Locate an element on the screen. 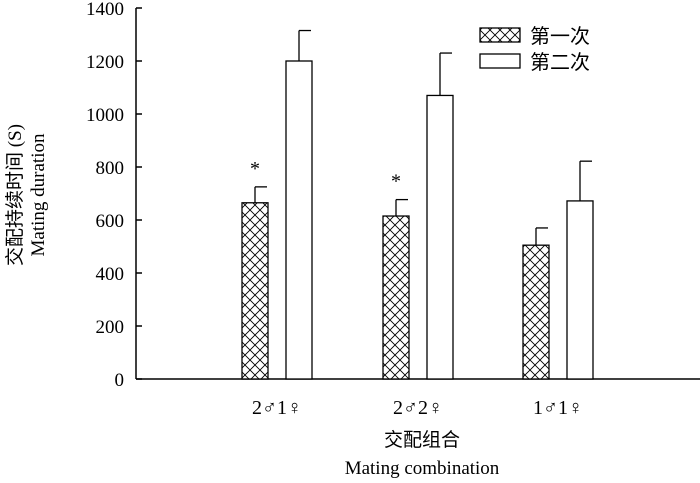  x-axis-title-english: Mating combination is located at coordinates (422, 468).